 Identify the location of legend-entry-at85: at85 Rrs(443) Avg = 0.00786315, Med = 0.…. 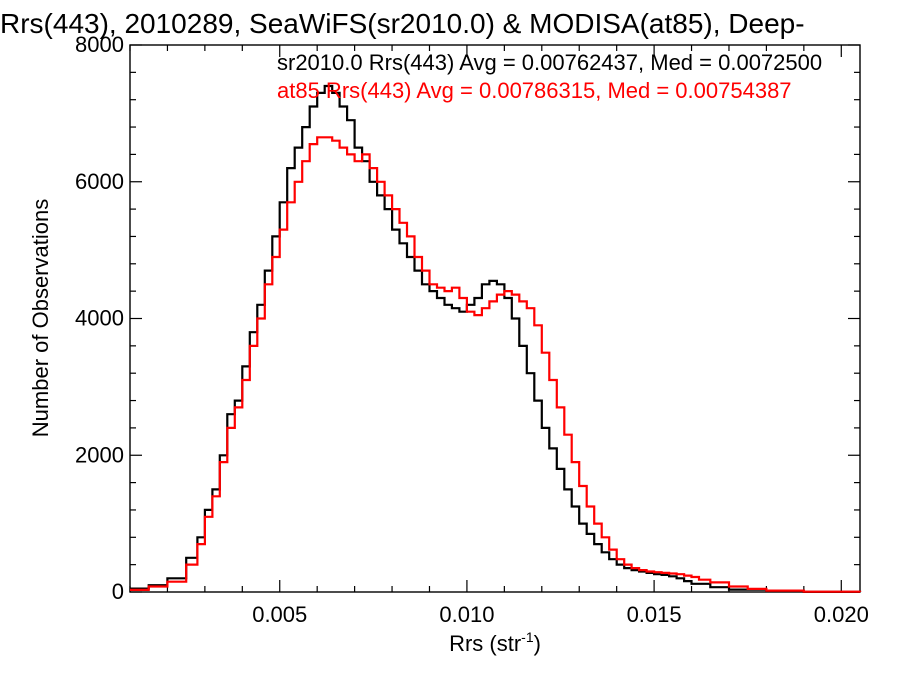
(534, 90).